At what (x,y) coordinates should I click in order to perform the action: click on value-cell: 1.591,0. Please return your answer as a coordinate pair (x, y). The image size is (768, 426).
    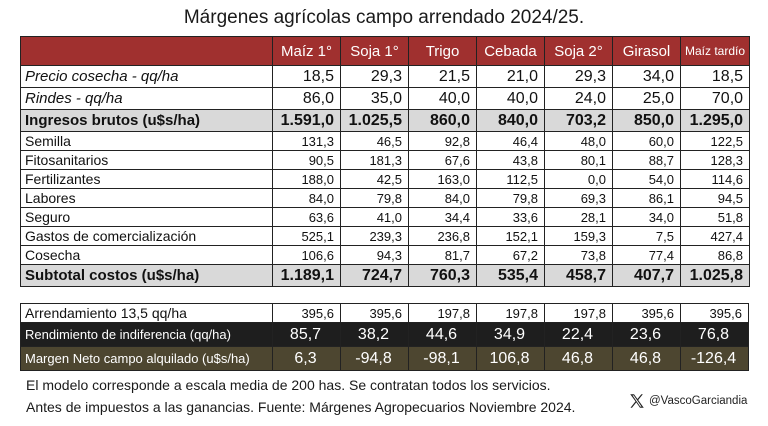
    Looking at the image, I should click on (306, 120).